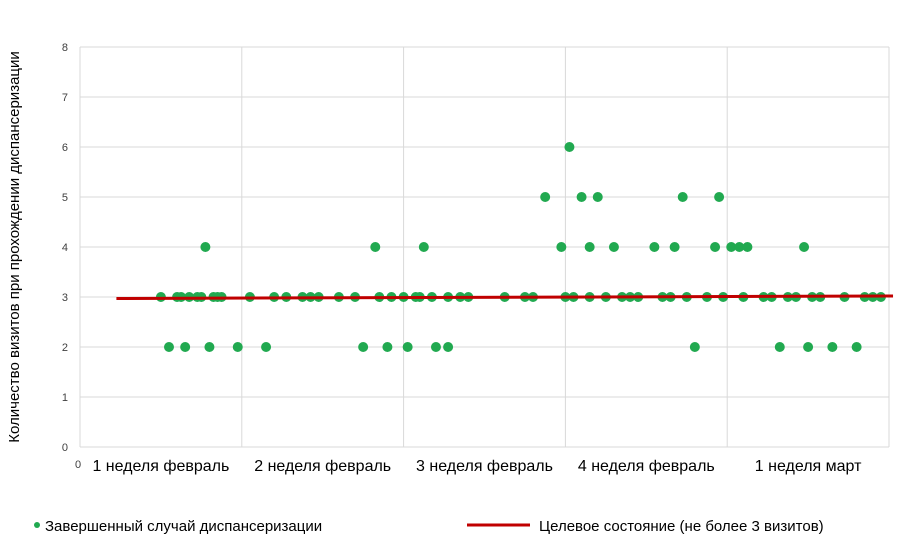 This screenshot has height=541, width=903. What do you see at coordinates (78, 465) in the screenshot?
I see `x-origin-label: 0` at bounding box center [78, 465].